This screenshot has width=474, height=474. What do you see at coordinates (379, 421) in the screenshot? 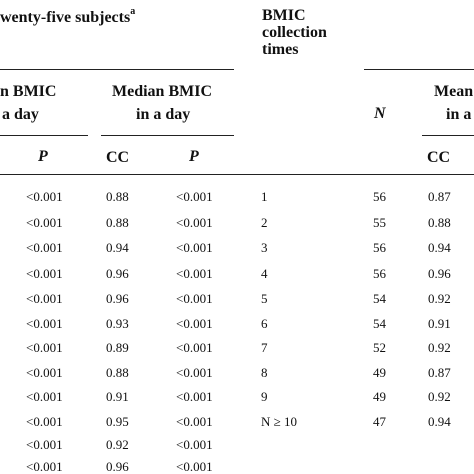
I see `n-cell: 47` at bounding box center [379, 421].